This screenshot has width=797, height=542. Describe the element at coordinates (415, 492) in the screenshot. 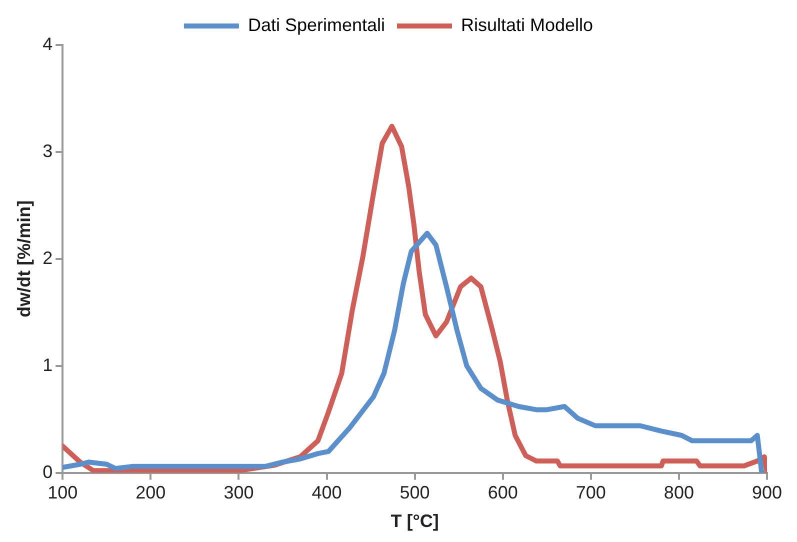

I see `x-tick-label: 500` at that location.